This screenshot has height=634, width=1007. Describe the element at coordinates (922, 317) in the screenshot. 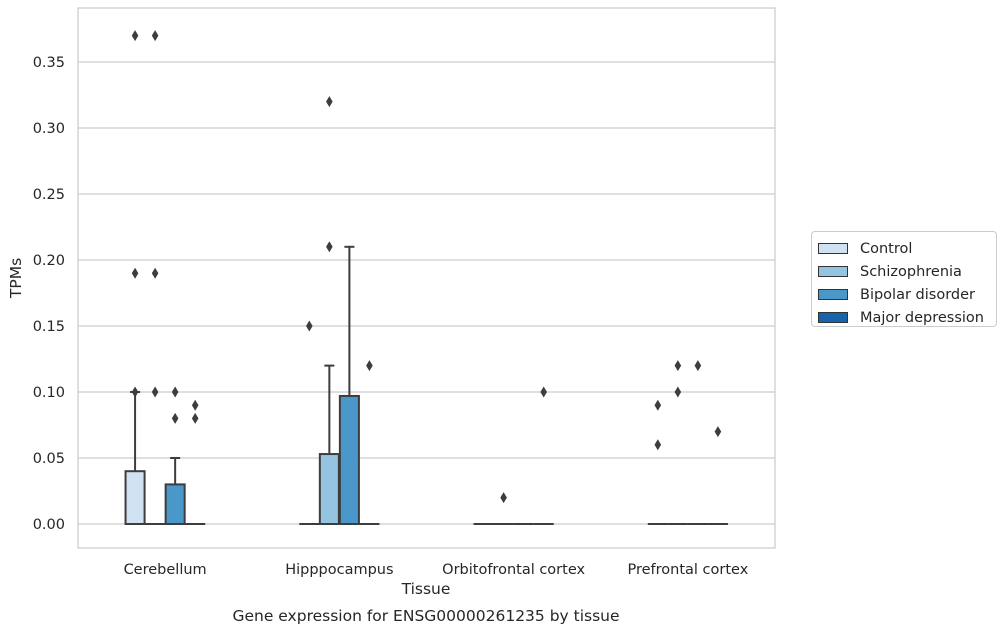

I see `legend-label: Major depression` at that location.